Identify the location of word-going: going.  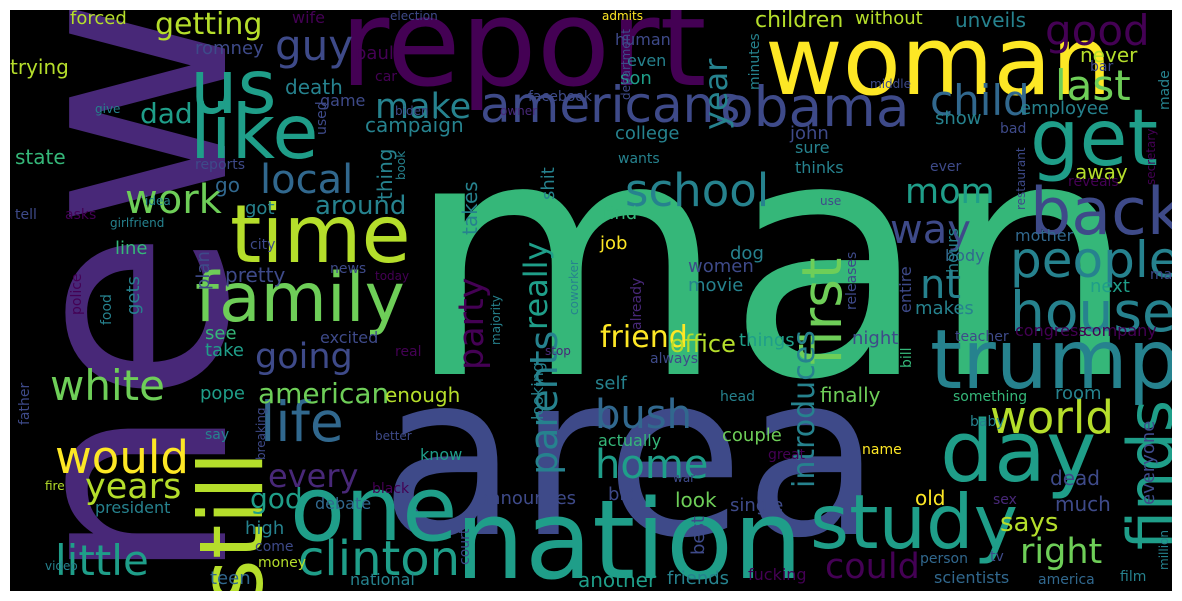
(304, 357).